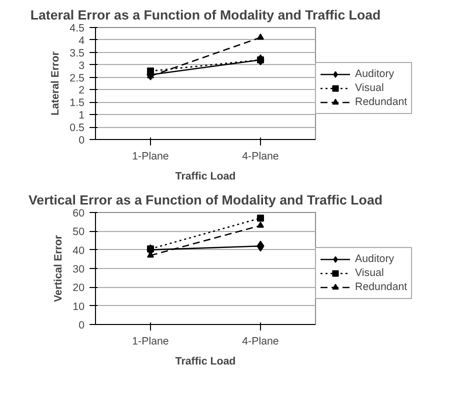  Describe the element at coordinates (205, 200) in the screenshot. I see `chart-title: Vertical Error as a Function of Modality and Traffic Load` at that location.